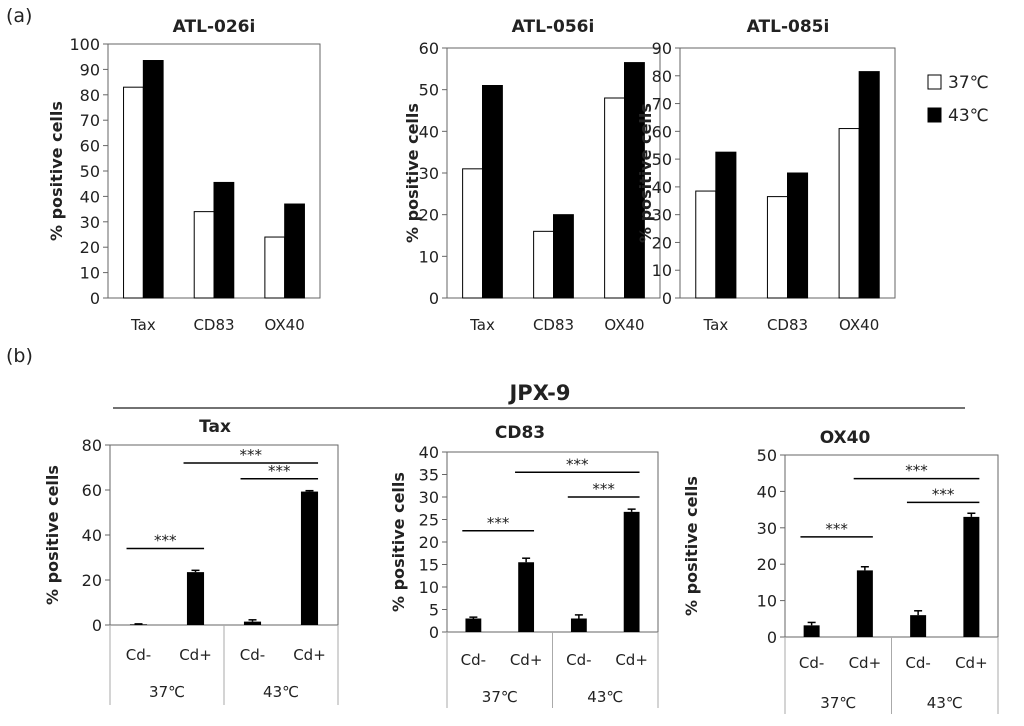 This screenshot has height=726, width=1024. I want to click on y-tick-label: 100, so click(84, 44).